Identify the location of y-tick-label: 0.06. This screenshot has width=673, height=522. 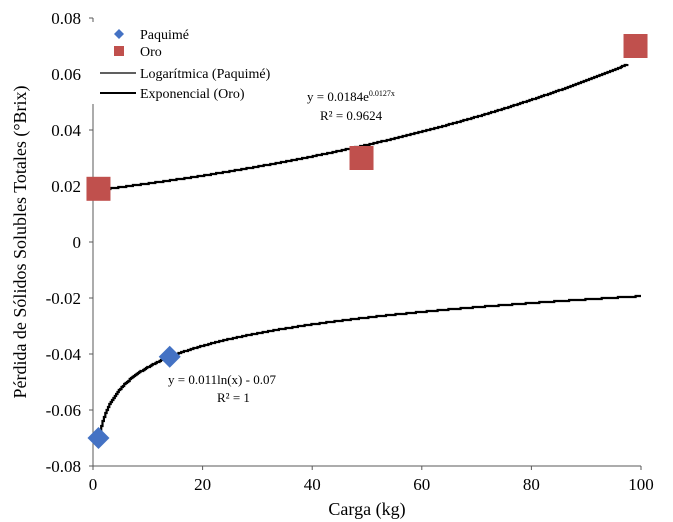
(66, 74).